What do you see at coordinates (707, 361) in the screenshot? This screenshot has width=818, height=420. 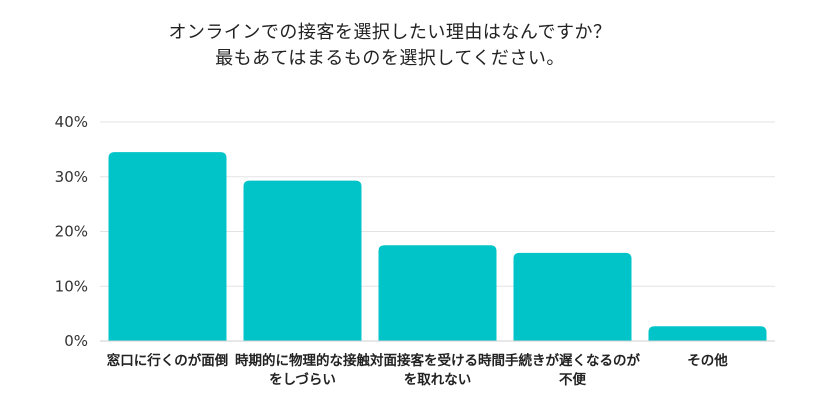 I see `x-category-label: その他` at bounding box center [707, 361].